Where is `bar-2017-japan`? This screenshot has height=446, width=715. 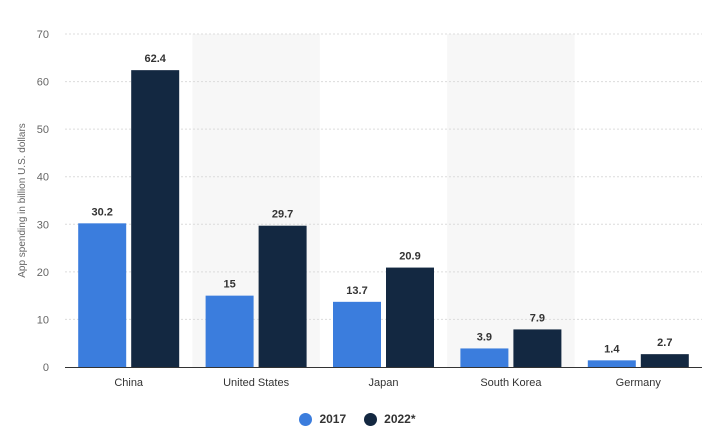
bar-2017-japan is located at coordinates (357, 334).